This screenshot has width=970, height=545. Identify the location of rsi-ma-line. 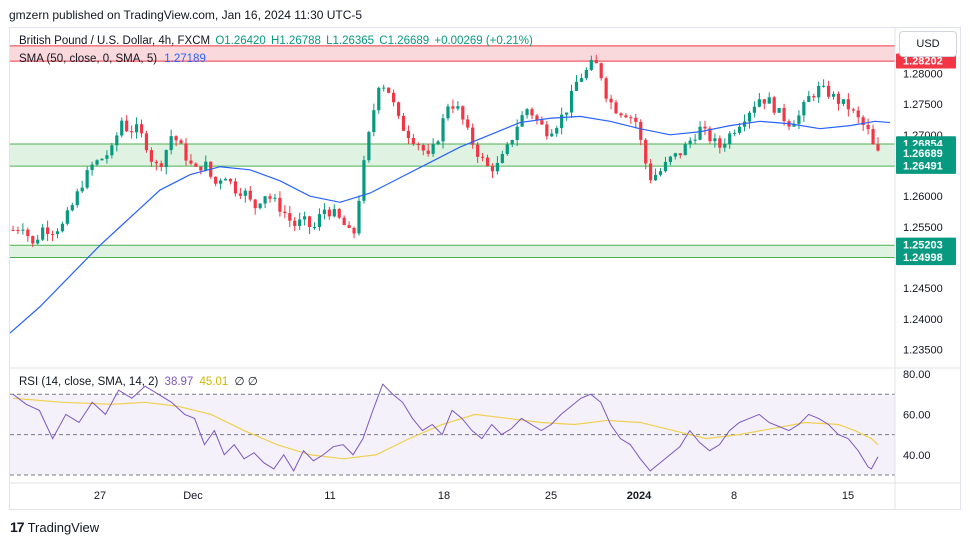
(445, 428).